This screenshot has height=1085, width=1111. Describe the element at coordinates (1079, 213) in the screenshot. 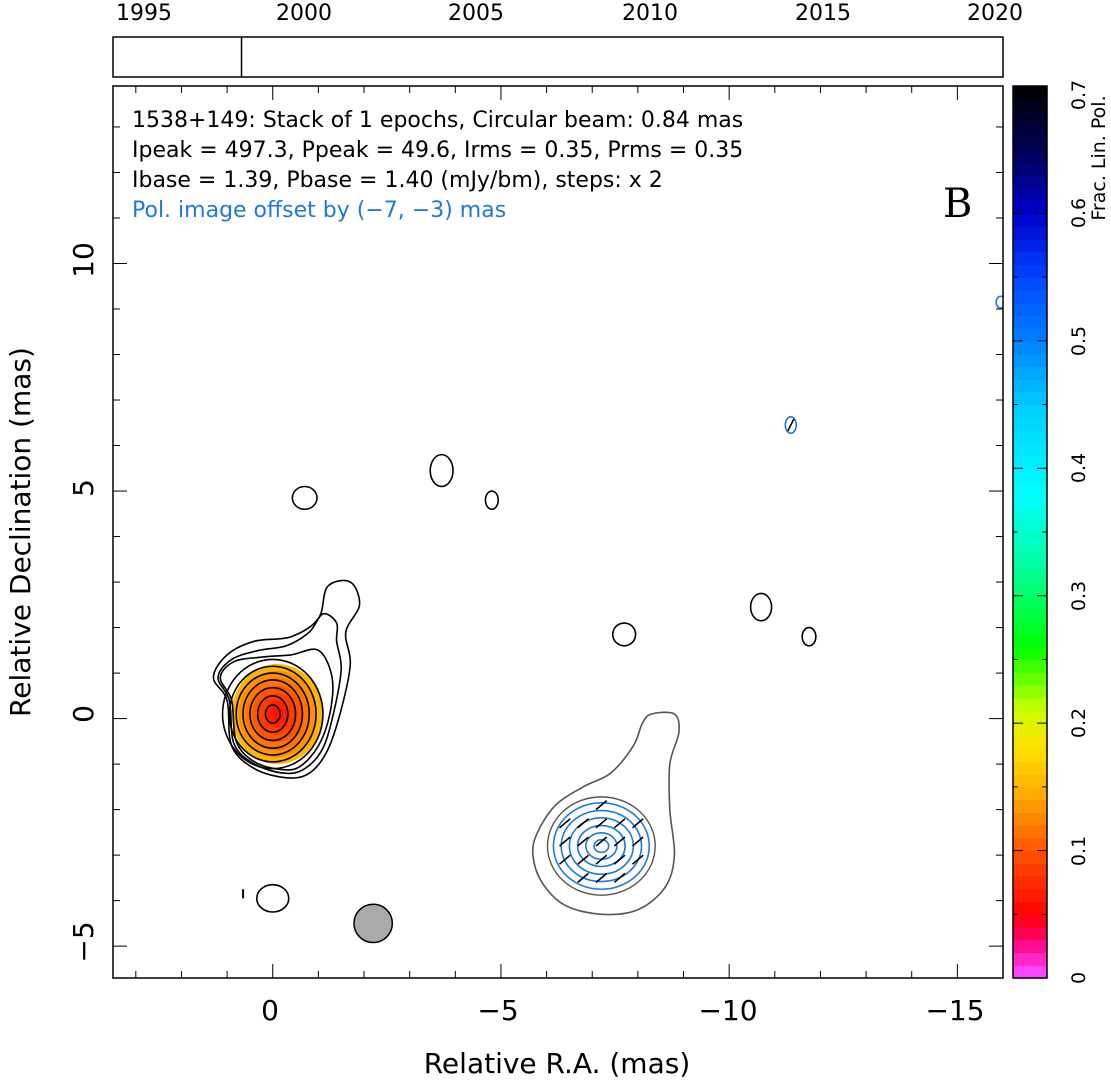

I see `colorbar-tick-label: 0.6` at that location.